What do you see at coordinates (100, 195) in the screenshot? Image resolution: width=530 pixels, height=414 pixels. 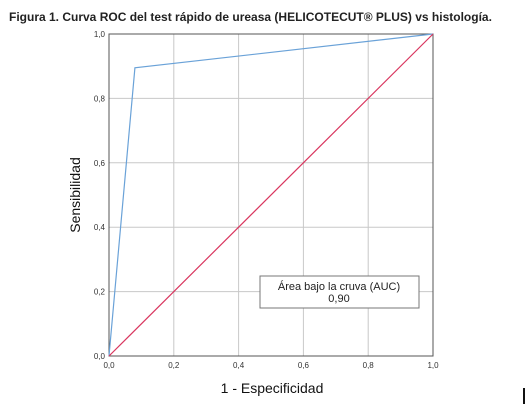 I see `y-tick-labels: 0,0 0,2 0,4 0,6 0,8 1,0` at bounding box center [100, 195].